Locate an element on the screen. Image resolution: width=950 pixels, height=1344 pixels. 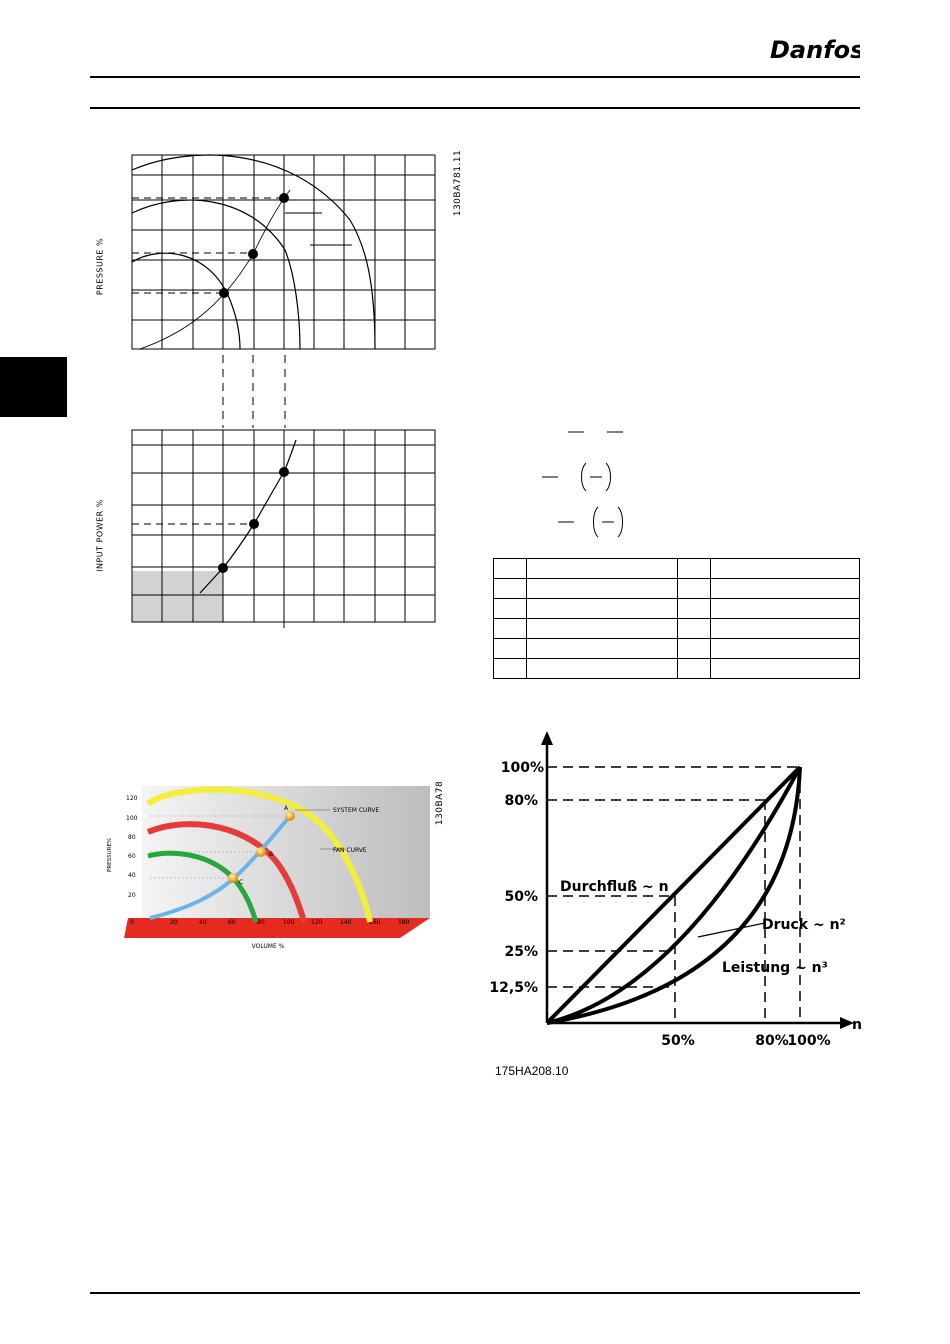
pressure-system-curve is located at coordinates (215, 269).